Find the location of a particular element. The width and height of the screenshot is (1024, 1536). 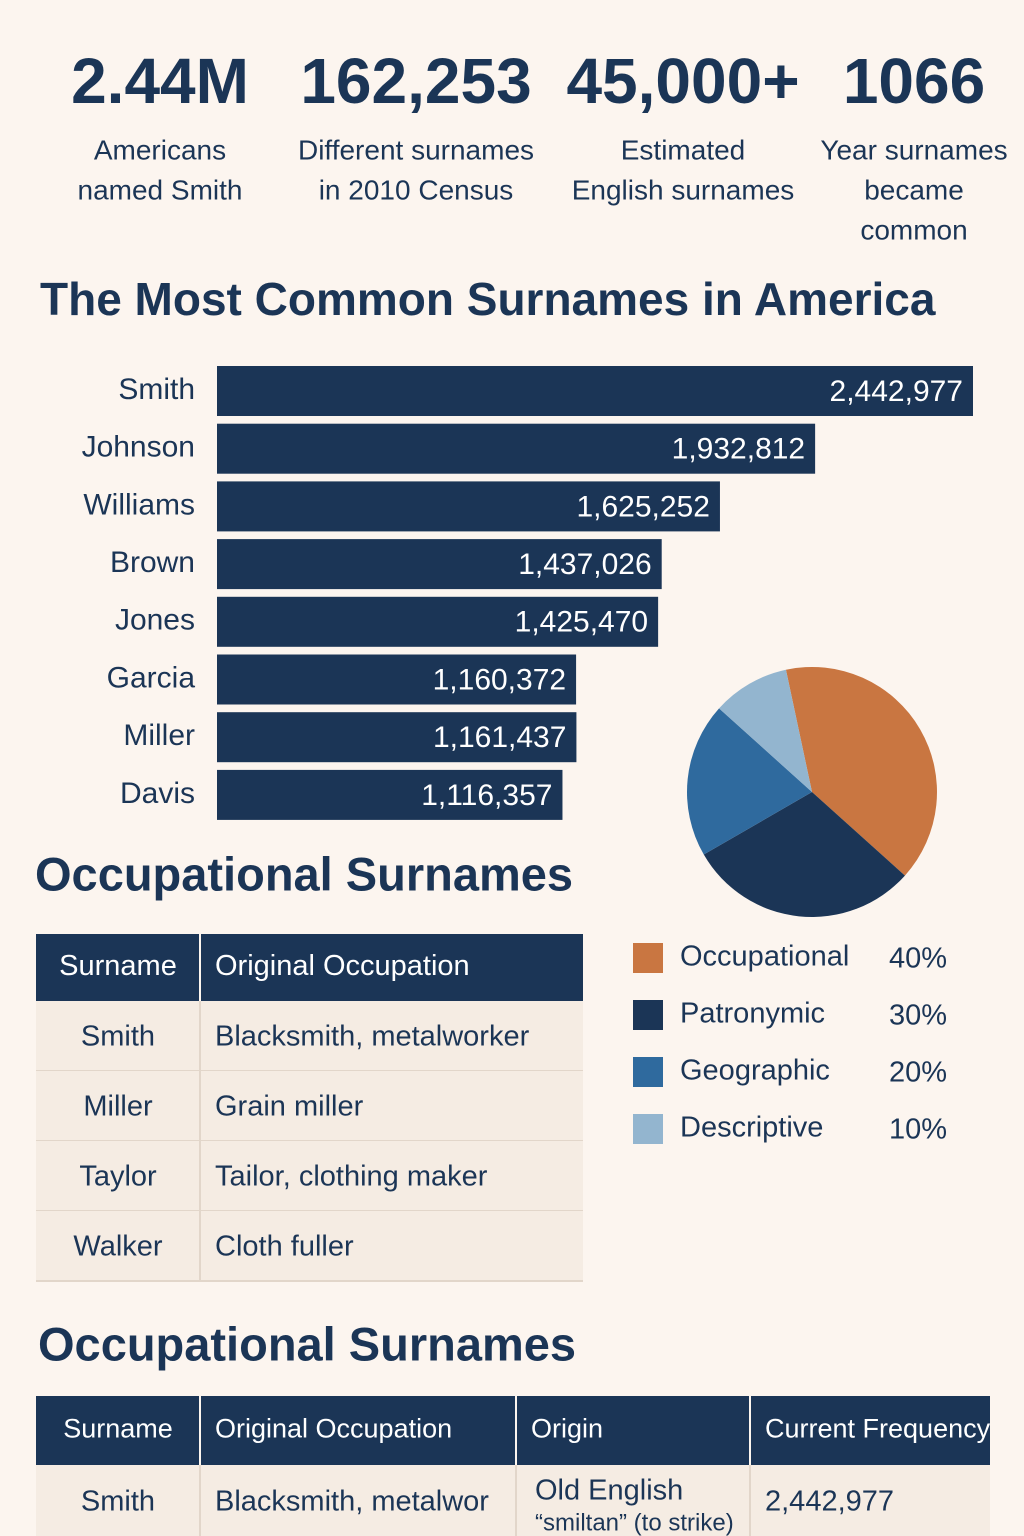

stat-value: 162,253 is located at coordinates (415, 81).